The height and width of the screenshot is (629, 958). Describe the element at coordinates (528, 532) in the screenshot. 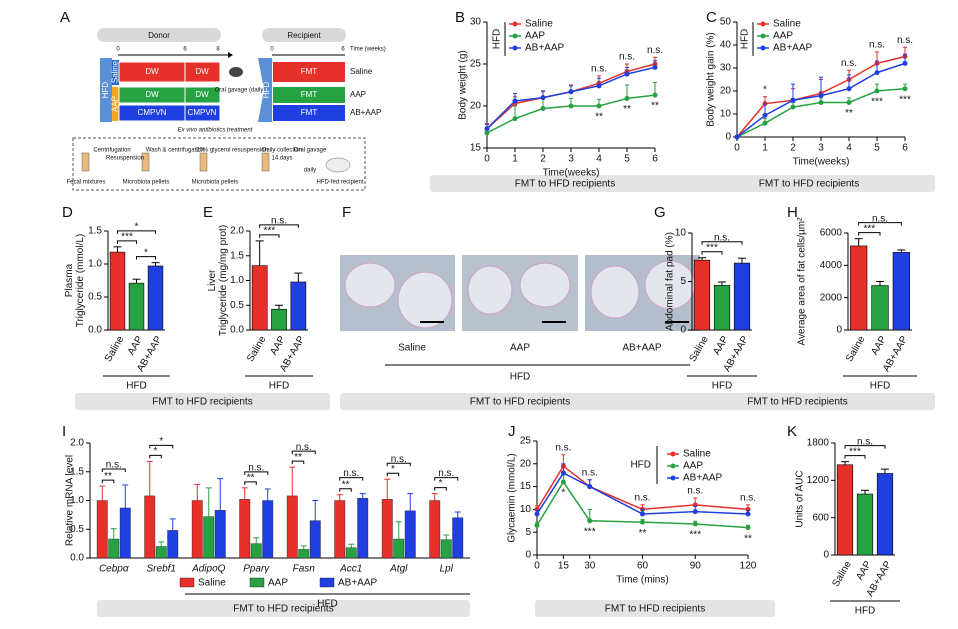

I see `y-tick-label: 5` at that location.